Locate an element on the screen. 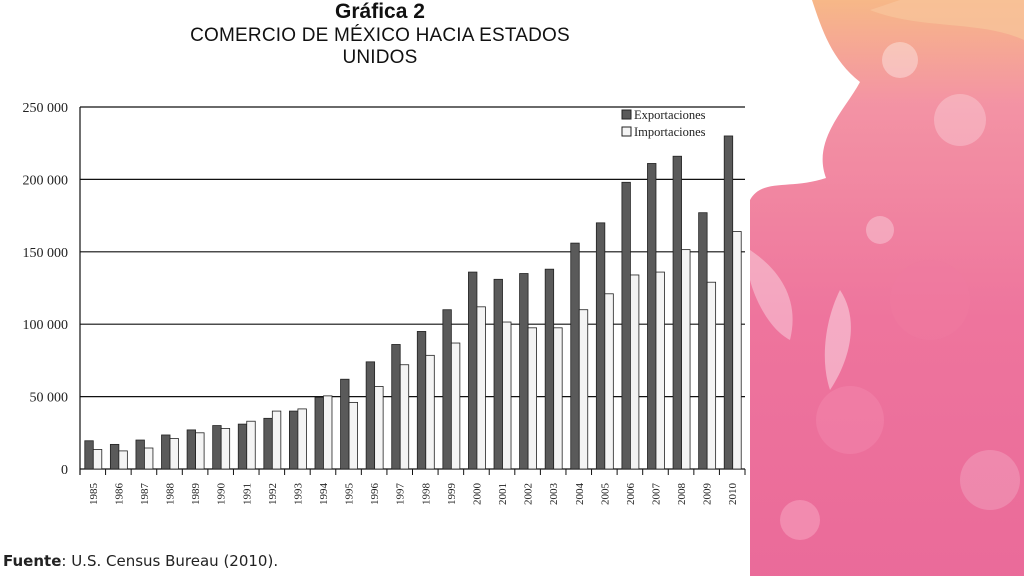 This screenshot has height=576, width=1024. bar-importaciones-2006 is located at coordinates (635, 372).